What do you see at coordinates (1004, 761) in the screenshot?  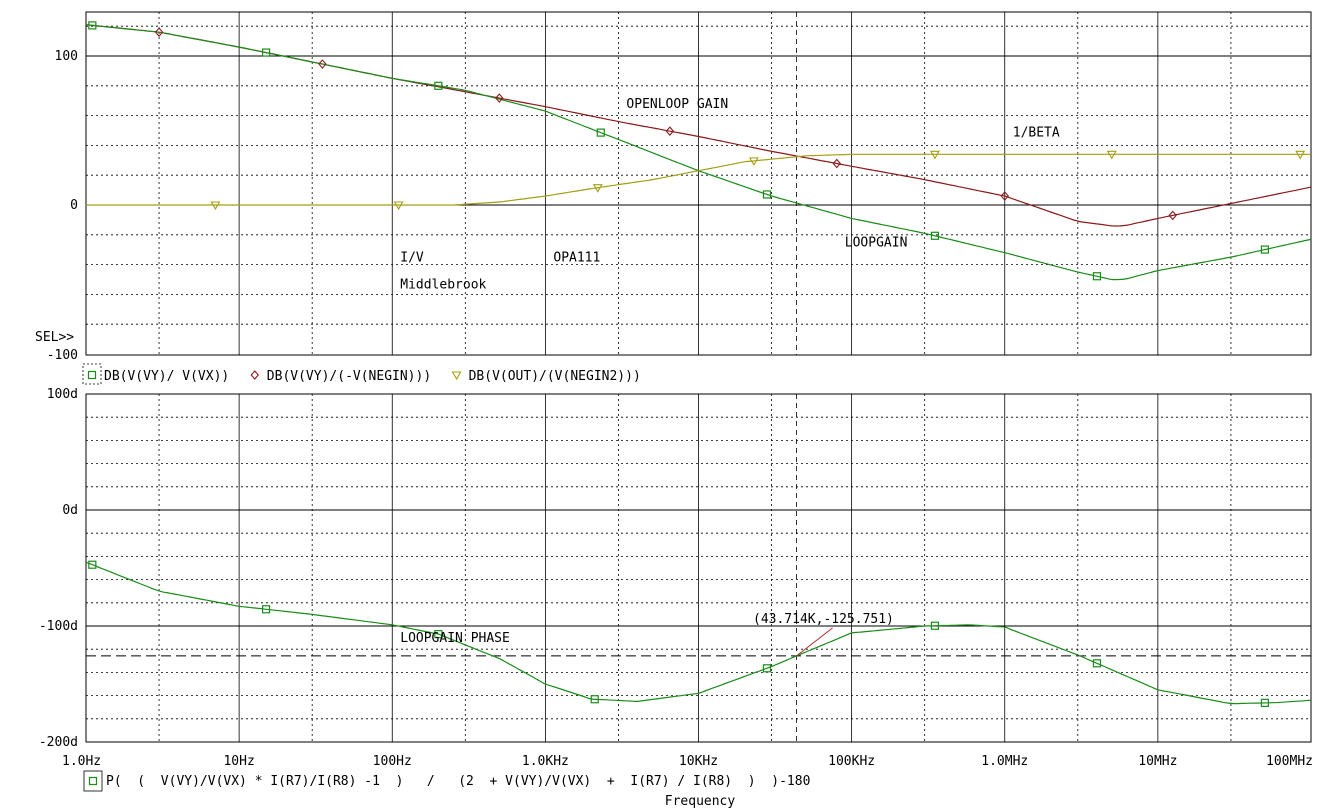 I see `x-tick-label: 1.0MHz` at bounding box center [1004, 761].